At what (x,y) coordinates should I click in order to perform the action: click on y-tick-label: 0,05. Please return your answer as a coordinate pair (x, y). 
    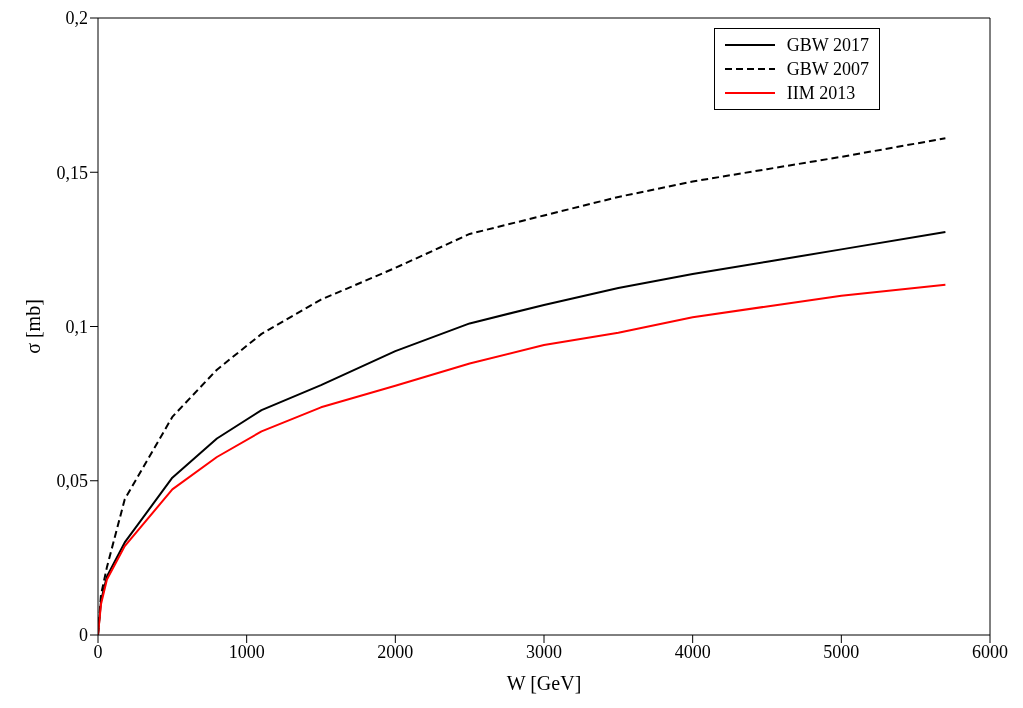
    Looking at the image, I should click on (72, 481).